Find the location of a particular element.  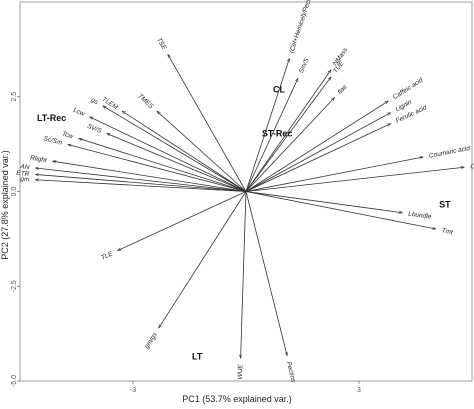

loading-arrow-lignin is located at coordinates (318, 152).